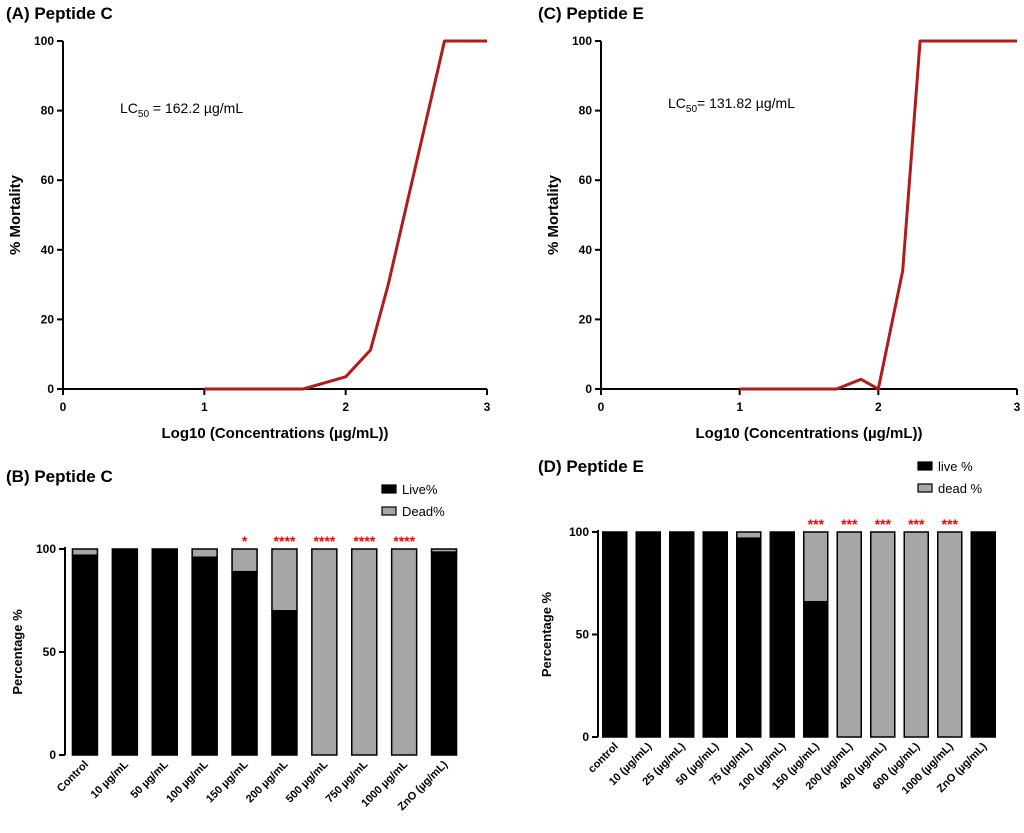  What do you see at coordinates (150, 779) in the screenshot?
I see `category-label: 50 µg/mL` at bounding box center [150, 779].